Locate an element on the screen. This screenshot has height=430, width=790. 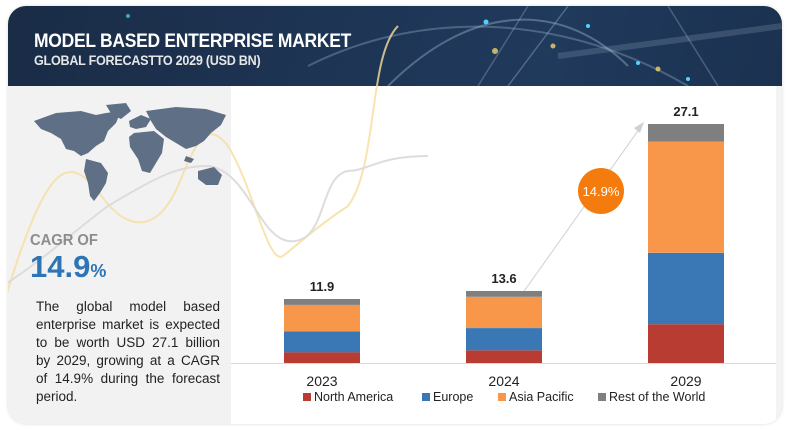
growth-arrow-line is located at coordinates (572, 223).